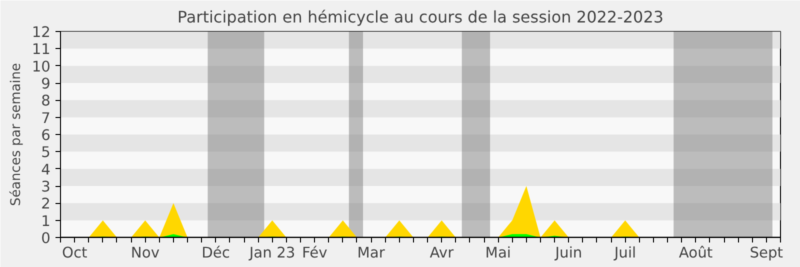  Describe the element at coordinates (46, 101) in the screenshot. I see `y-tick-label: 8` at that location.